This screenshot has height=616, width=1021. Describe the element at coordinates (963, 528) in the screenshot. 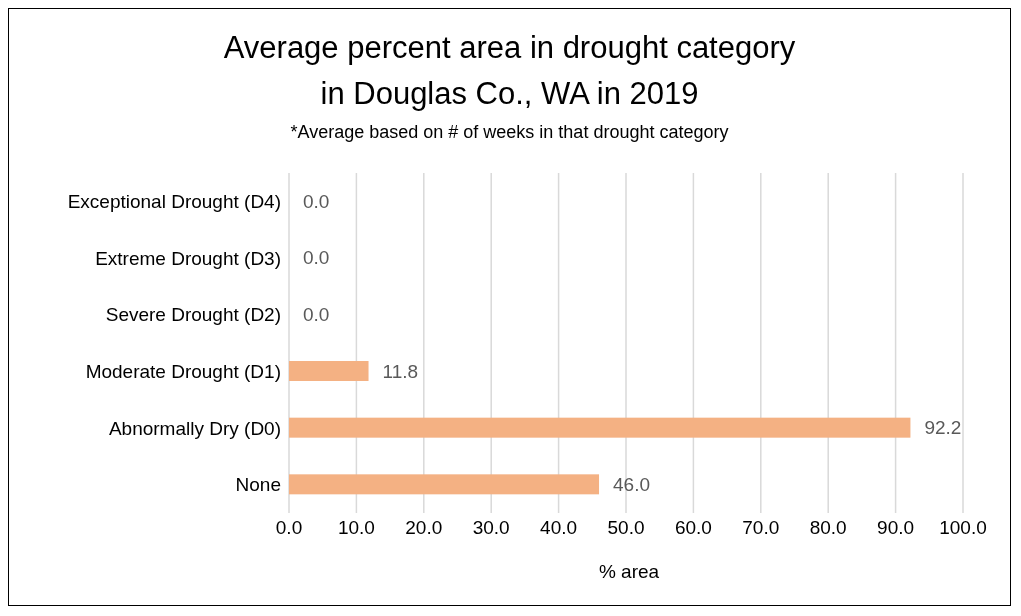

I see `x-tick-label: 100.0` at that location.